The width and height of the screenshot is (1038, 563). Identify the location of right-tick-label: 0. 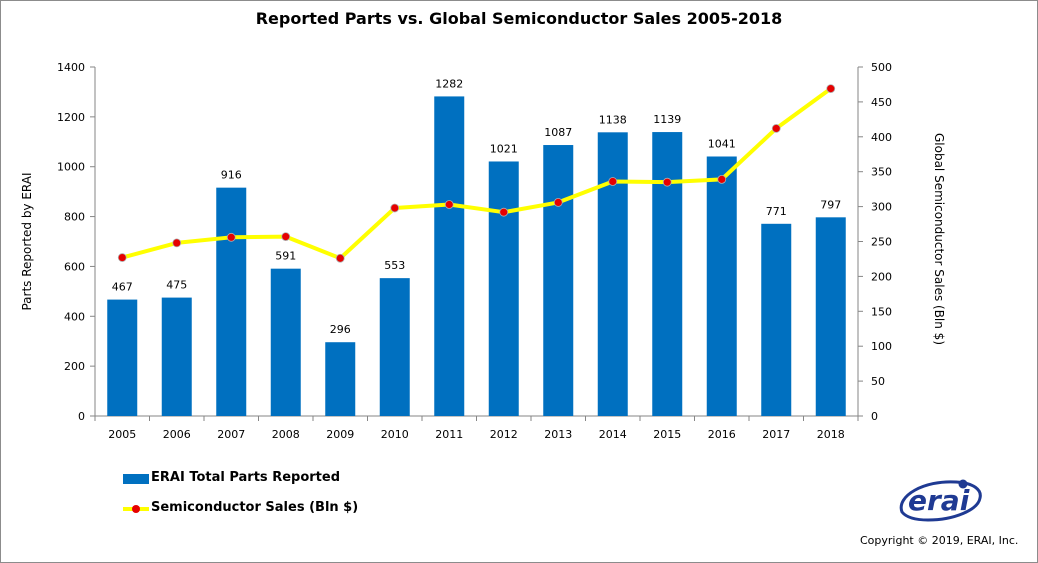
(874, 416).